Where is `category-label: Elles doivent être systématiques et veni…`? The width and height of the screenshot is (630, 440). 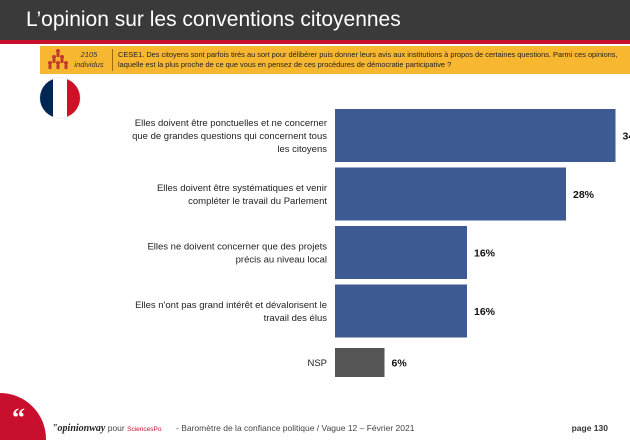
category-label: Elles doivent être systématiques et veni… is located at coordinates (242, 188).